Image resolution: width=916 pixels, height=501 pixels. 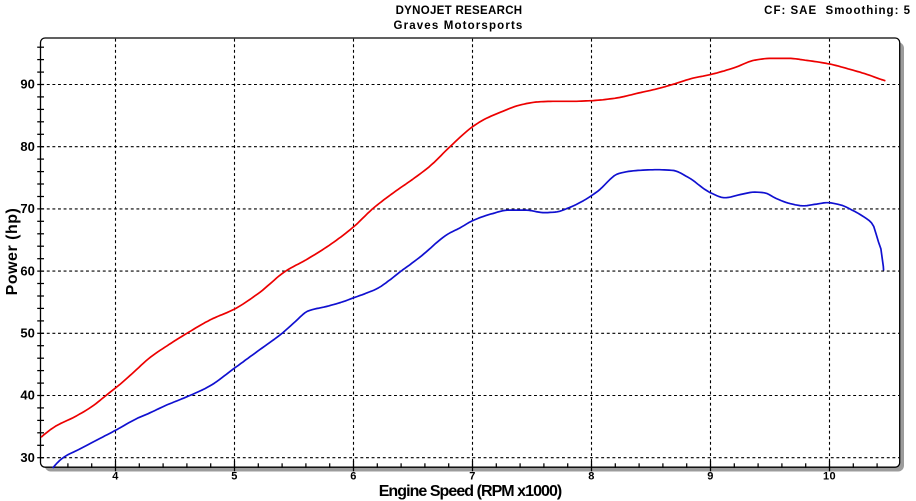 I want to click on svg-text: 5, so click(x=234, y=476).